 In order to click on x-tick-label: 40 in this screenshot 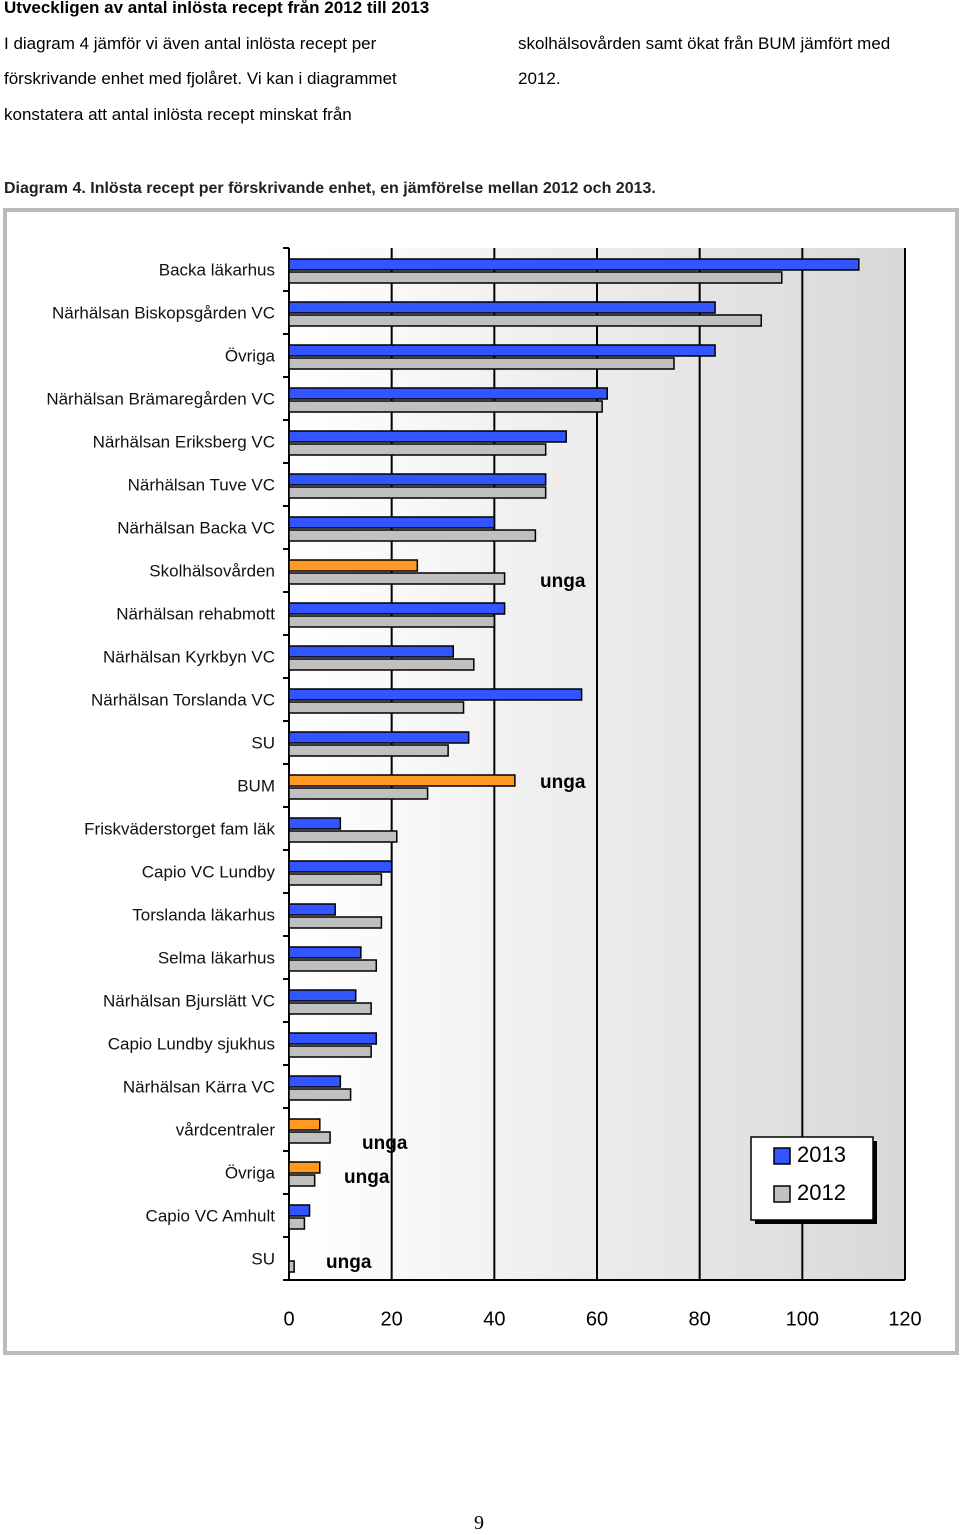, I will do `click(494, 1319)`.